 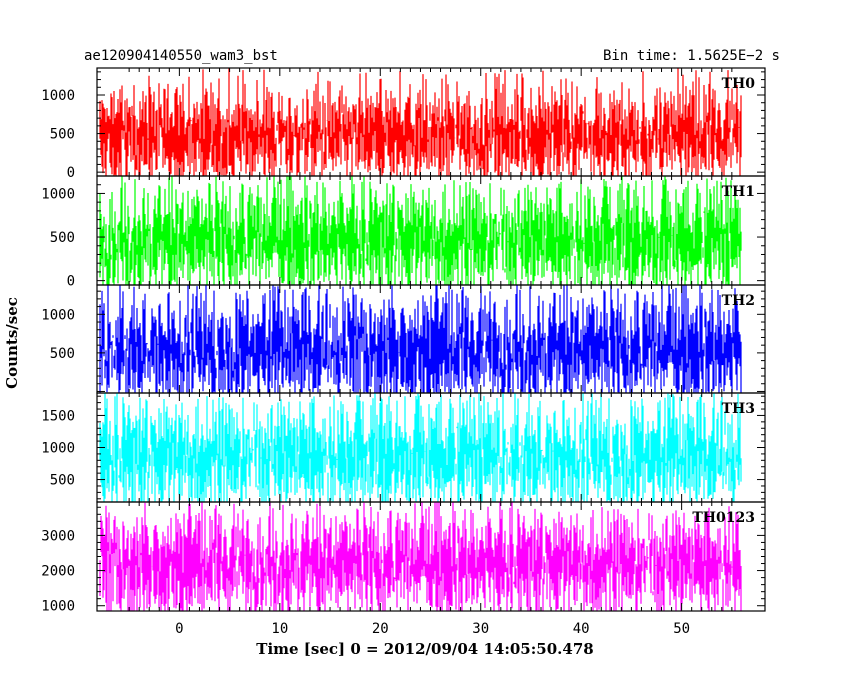 I want to click on bin-time-label: Bin time: 1.5625E−2 s, so click(x=691, y=56).